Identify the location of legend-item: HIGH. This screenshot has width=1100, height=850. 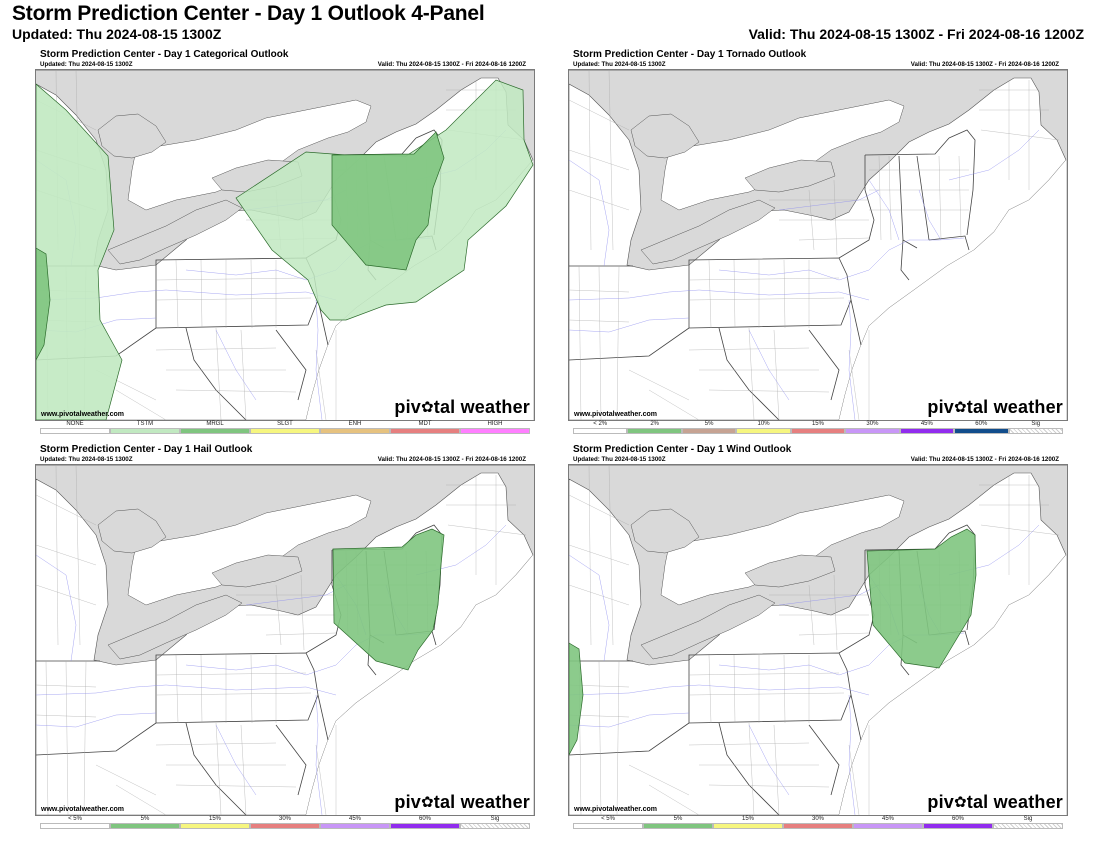
(495, 428).